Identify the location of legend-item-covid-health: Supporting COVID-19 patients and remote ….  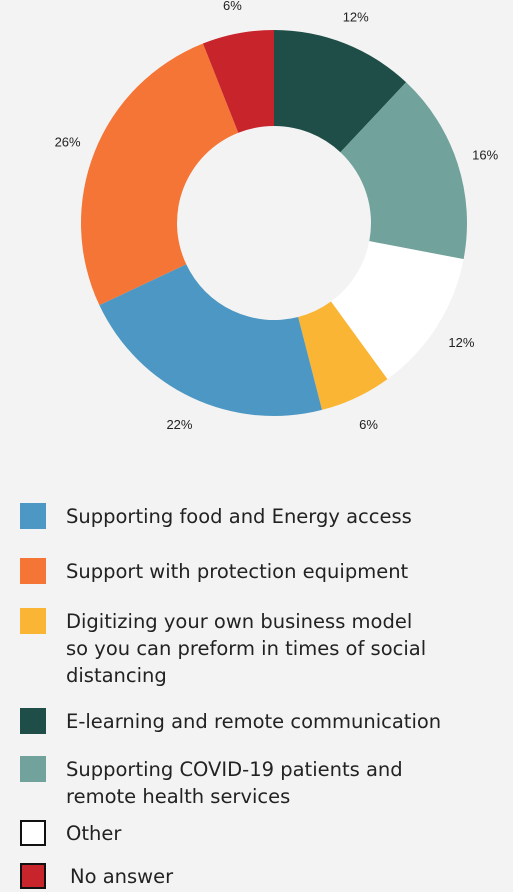
(211, 783).